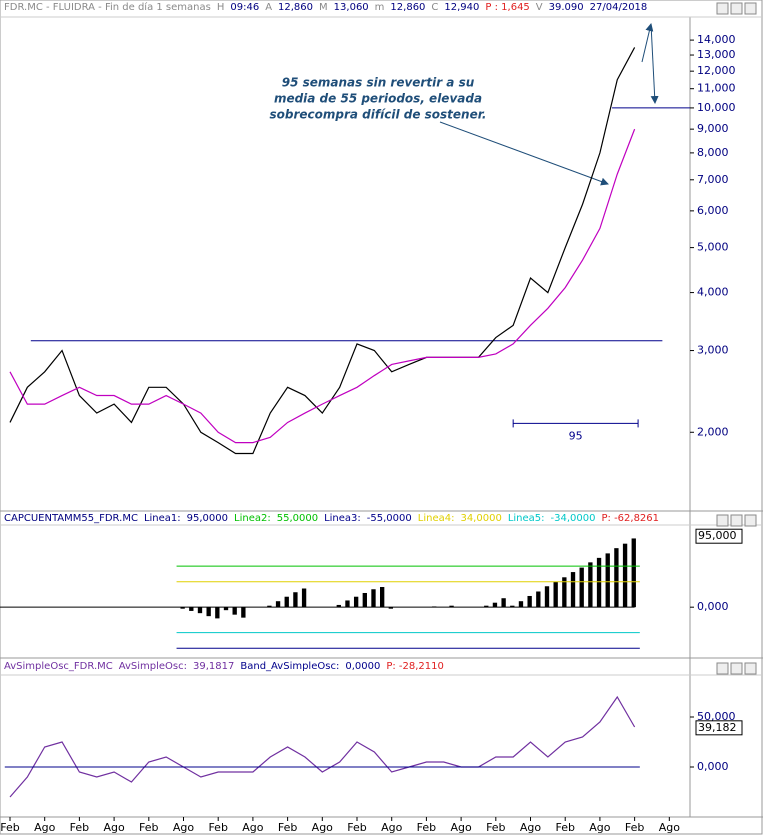 This screenshot has height=835, width=763. Describe the element at coordinates (716, 107) in the screenshot. I see `y-tick-label: 10,000` at that location.